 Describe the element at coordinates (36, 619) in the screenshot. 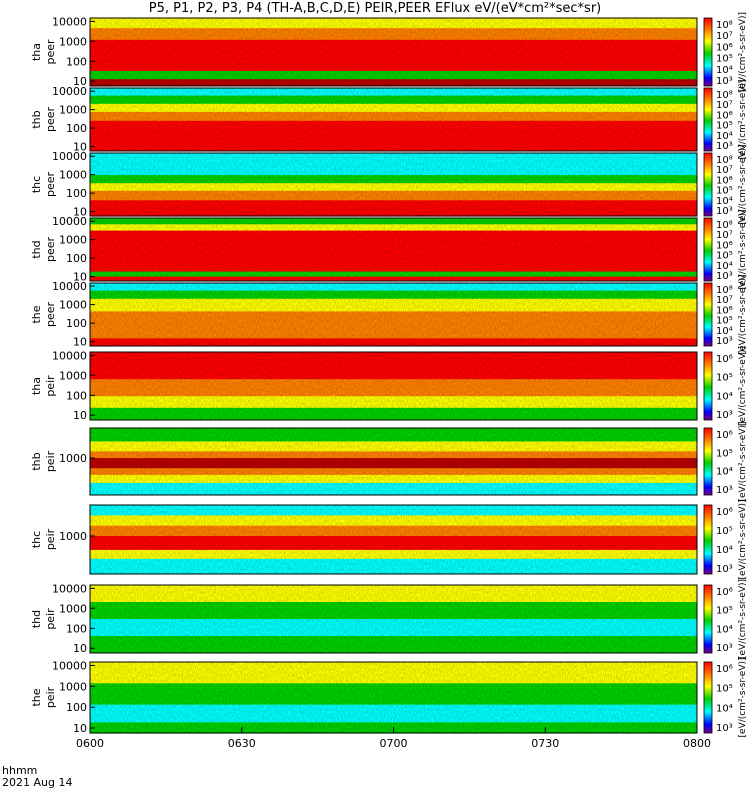

I see `y-axis-label: thd` at that location.